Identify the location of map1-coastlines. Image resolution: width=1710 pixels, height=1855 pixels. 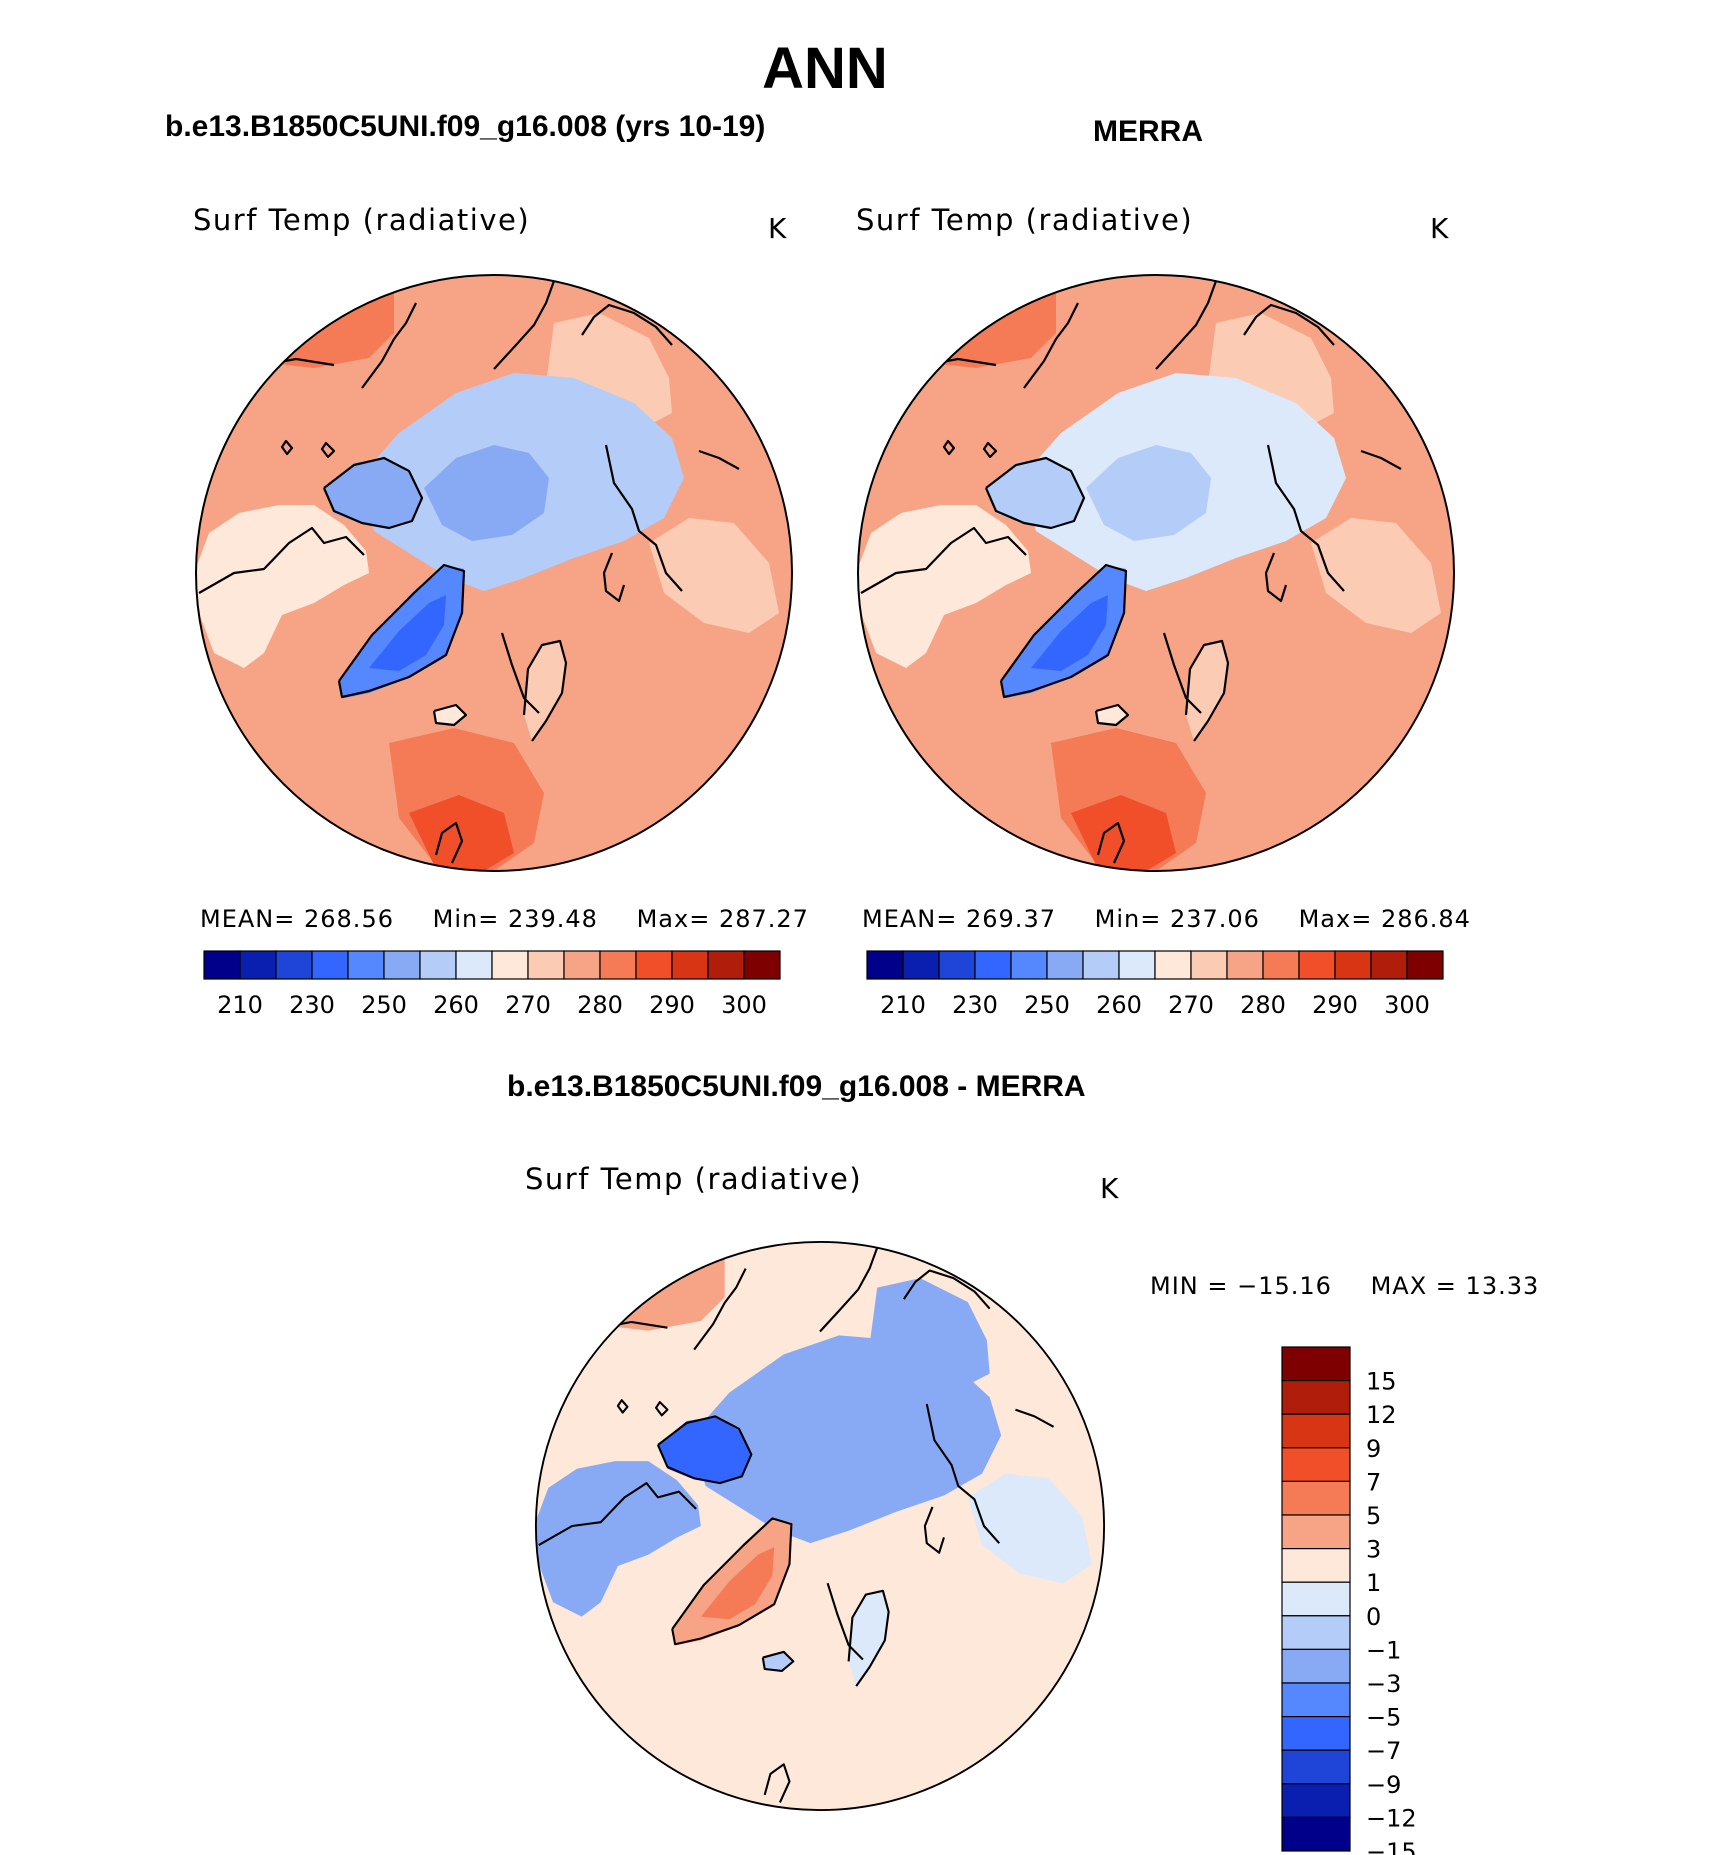
(469, 572).